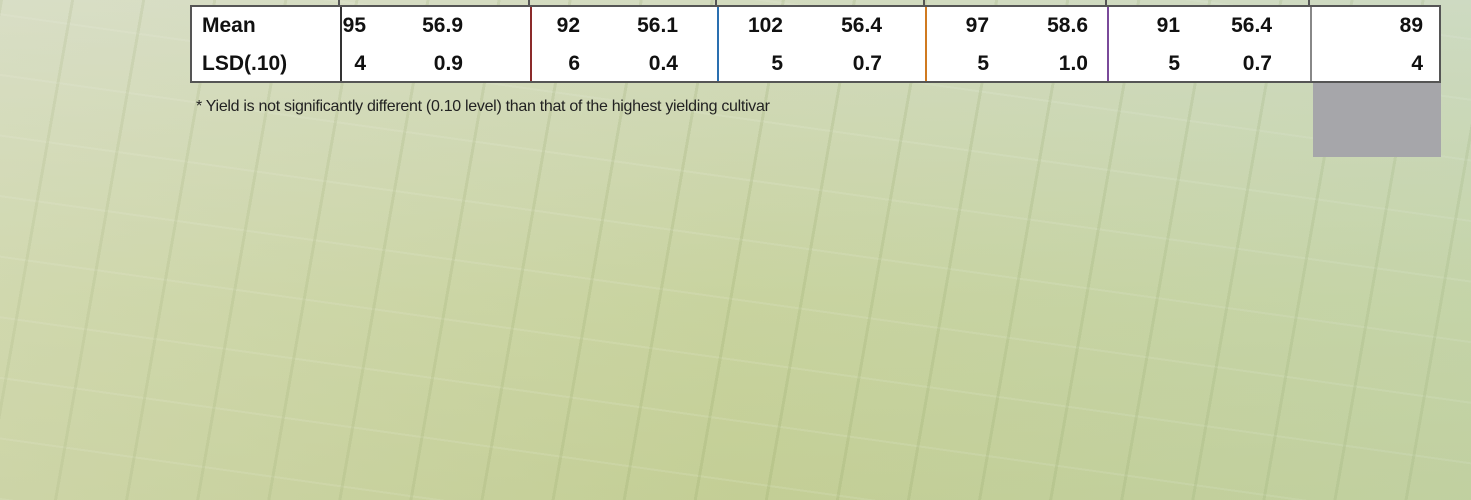 Image resolution: width=1471 pixels, height=500 pixels. I want to click on table-cell: 0.9, so click(448, 63).